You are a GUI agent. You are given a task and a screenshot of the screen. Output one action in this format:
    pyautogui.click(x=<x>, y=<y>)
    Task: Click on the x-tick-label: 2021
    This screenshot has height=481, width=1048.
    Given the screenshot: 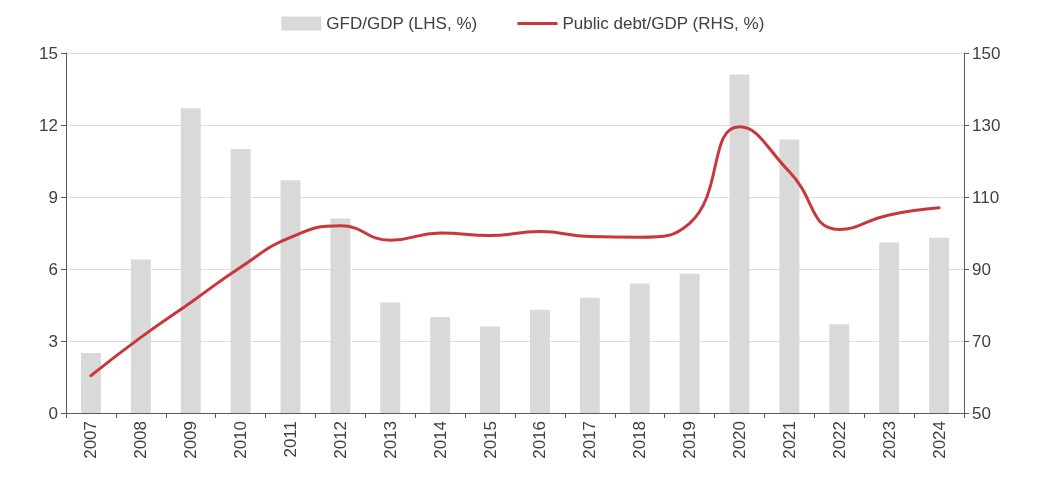 What is the action you would take?
    pyautogui.click(x=789, y=440)
    